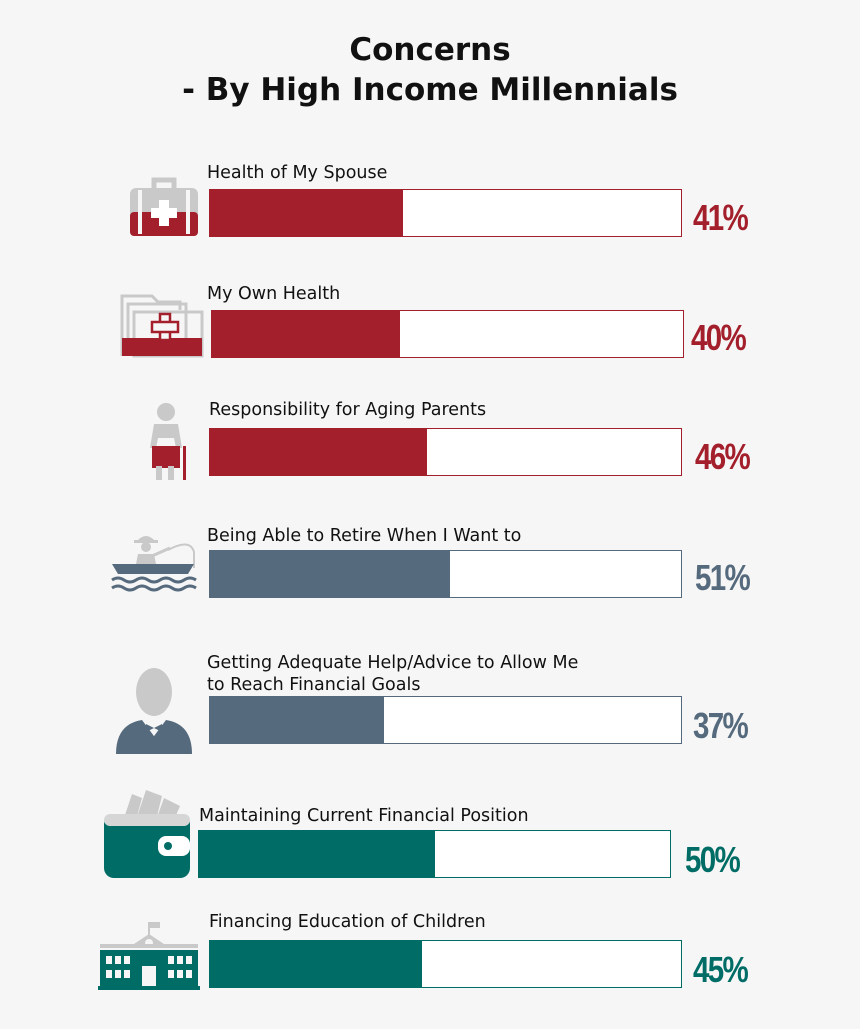 This screenshot has width=860, height=1029. I want to click on concern-label: Financing Education of Children, so click(347, 922).